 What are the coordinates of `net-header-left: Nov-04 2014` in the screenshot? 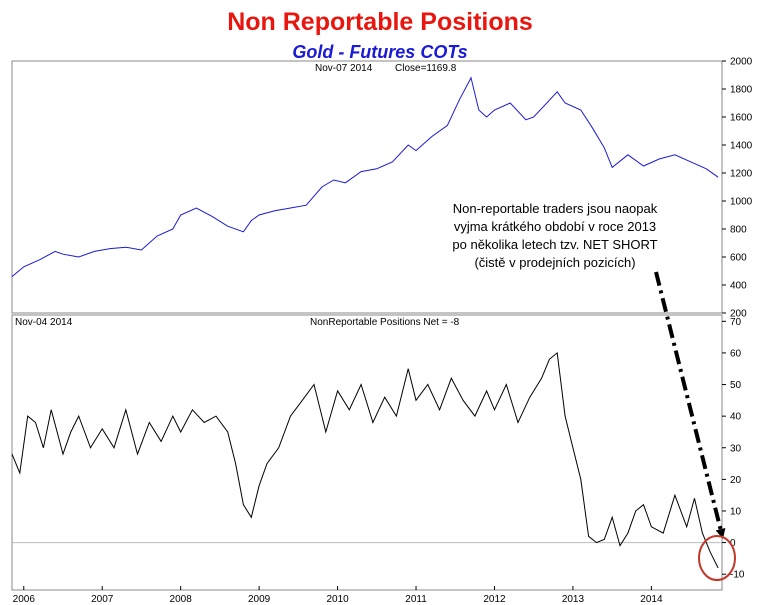 It's located at (44, 322).